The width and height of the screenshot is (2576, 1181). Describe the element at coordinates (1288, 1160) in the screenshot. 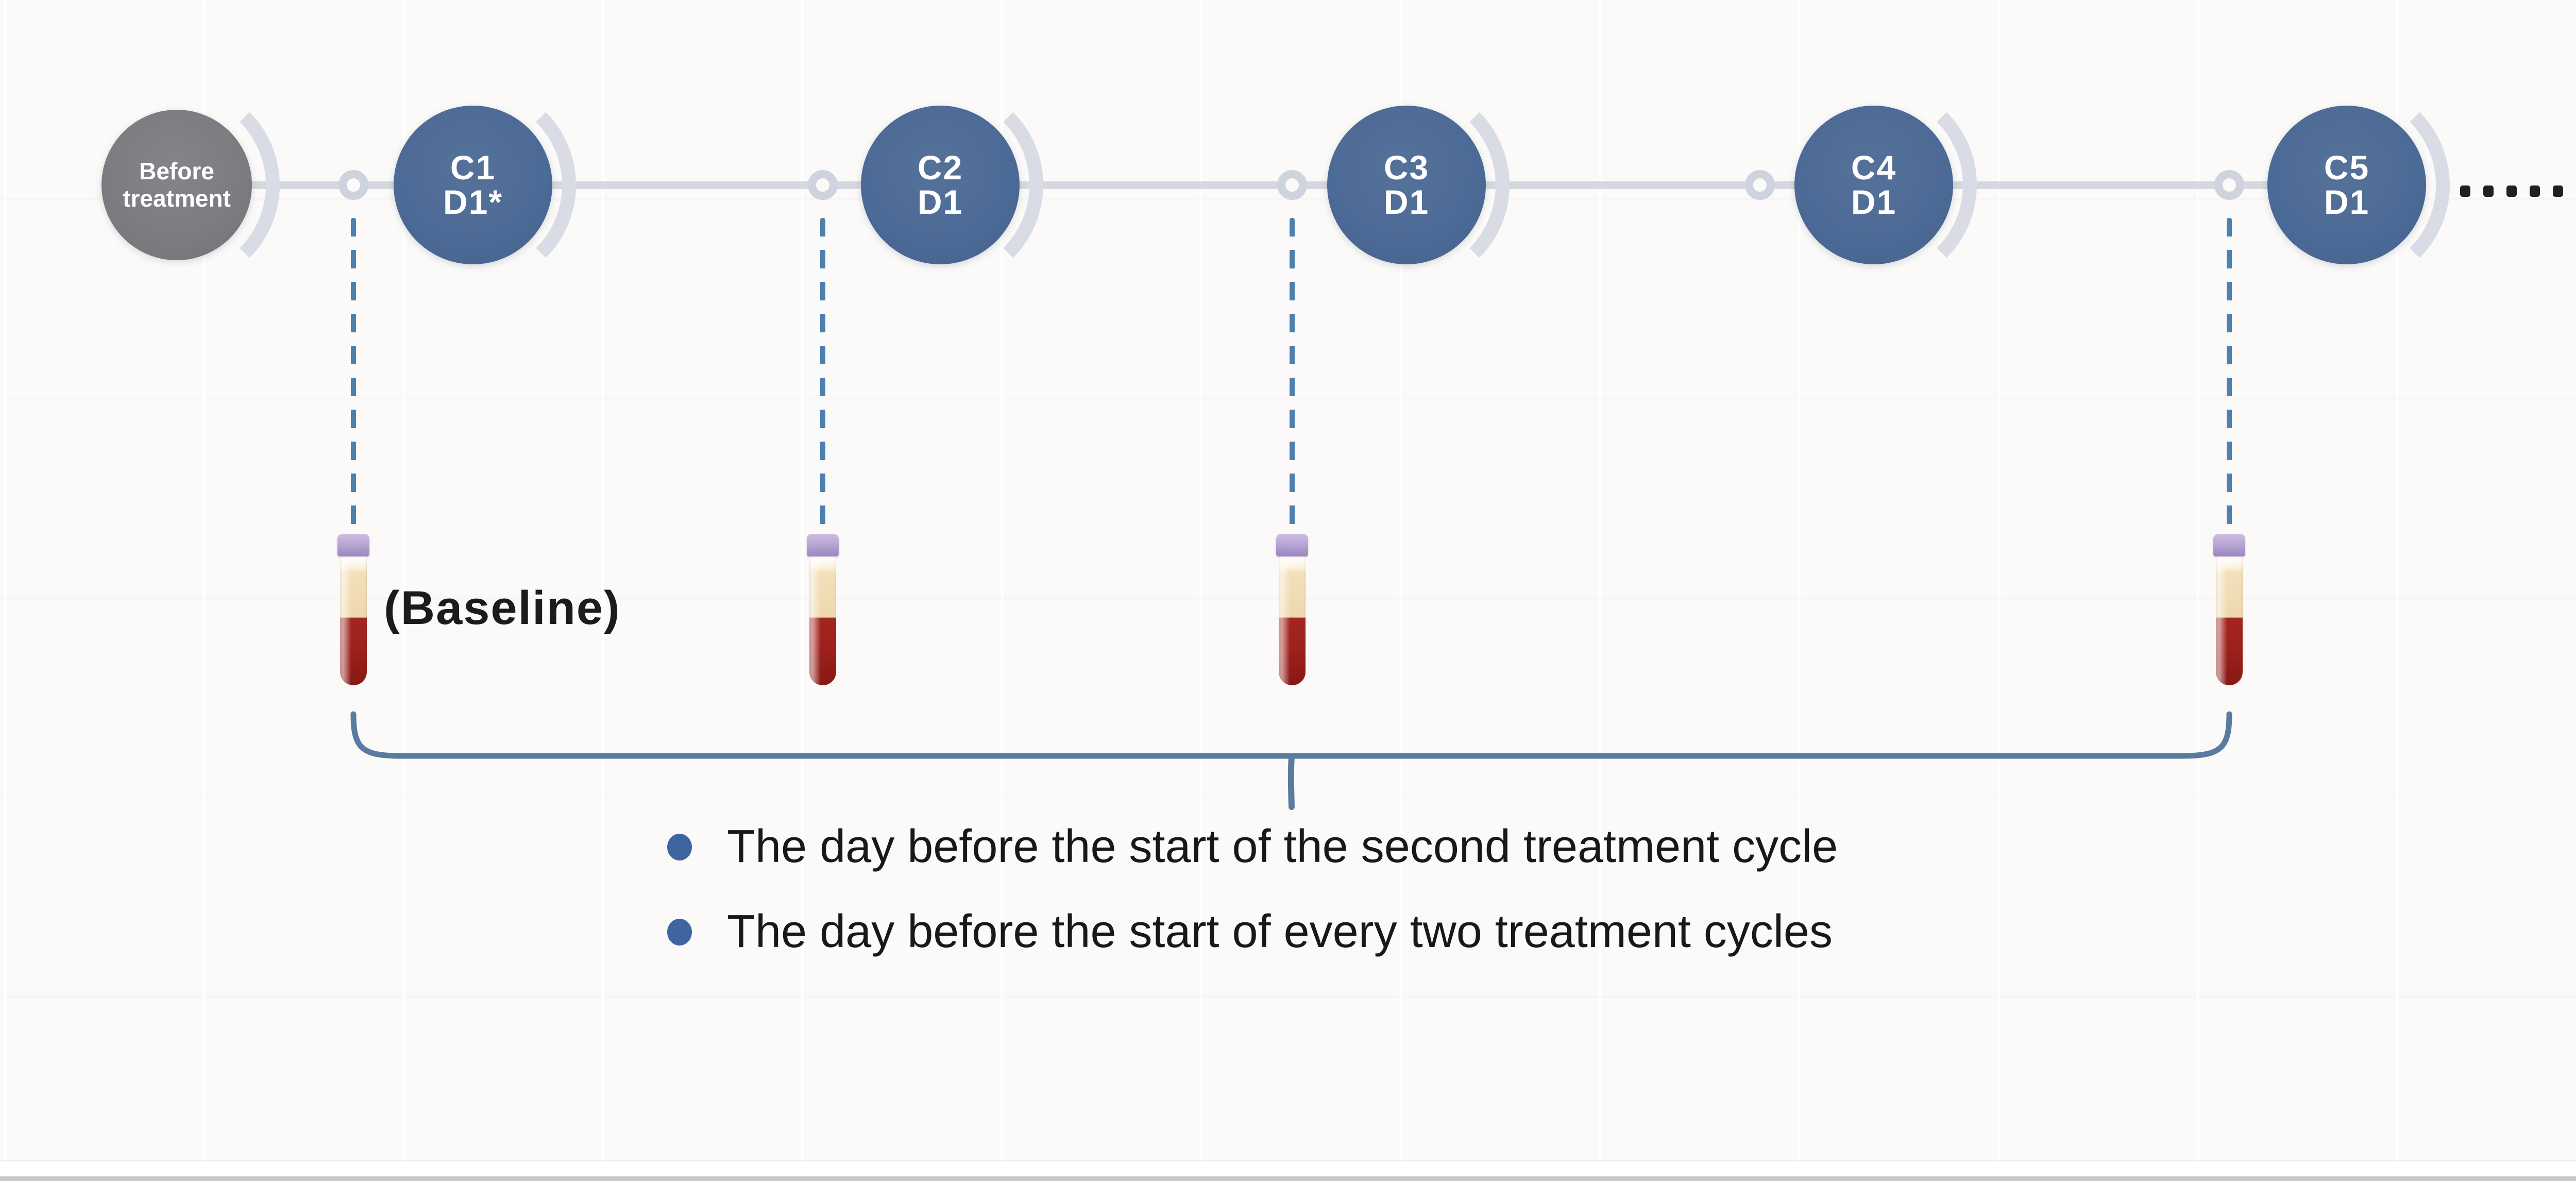

I see `bottom-separator-line` at that location.